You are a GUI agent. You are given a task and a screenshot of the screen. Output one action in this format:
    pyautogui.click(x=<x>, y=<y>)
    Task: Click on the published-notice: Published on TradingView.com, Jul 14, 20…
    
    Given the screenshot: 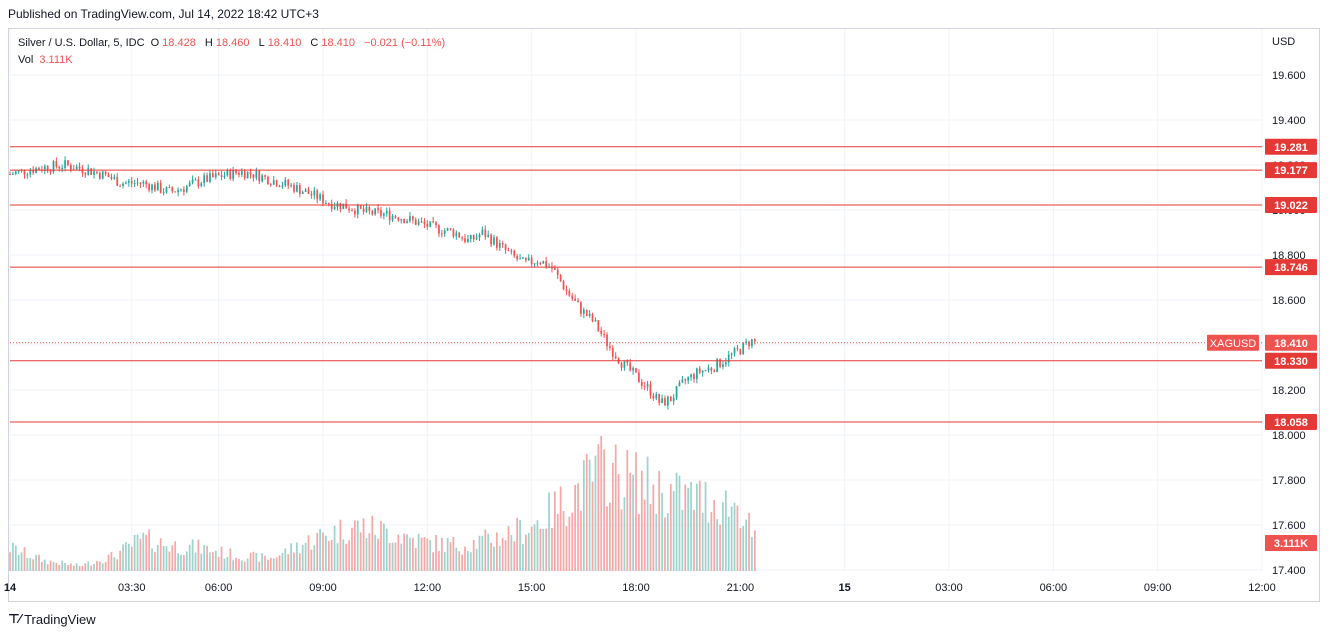 What is the action you would take?
    pyautogui.click(x=163, y=14)
    